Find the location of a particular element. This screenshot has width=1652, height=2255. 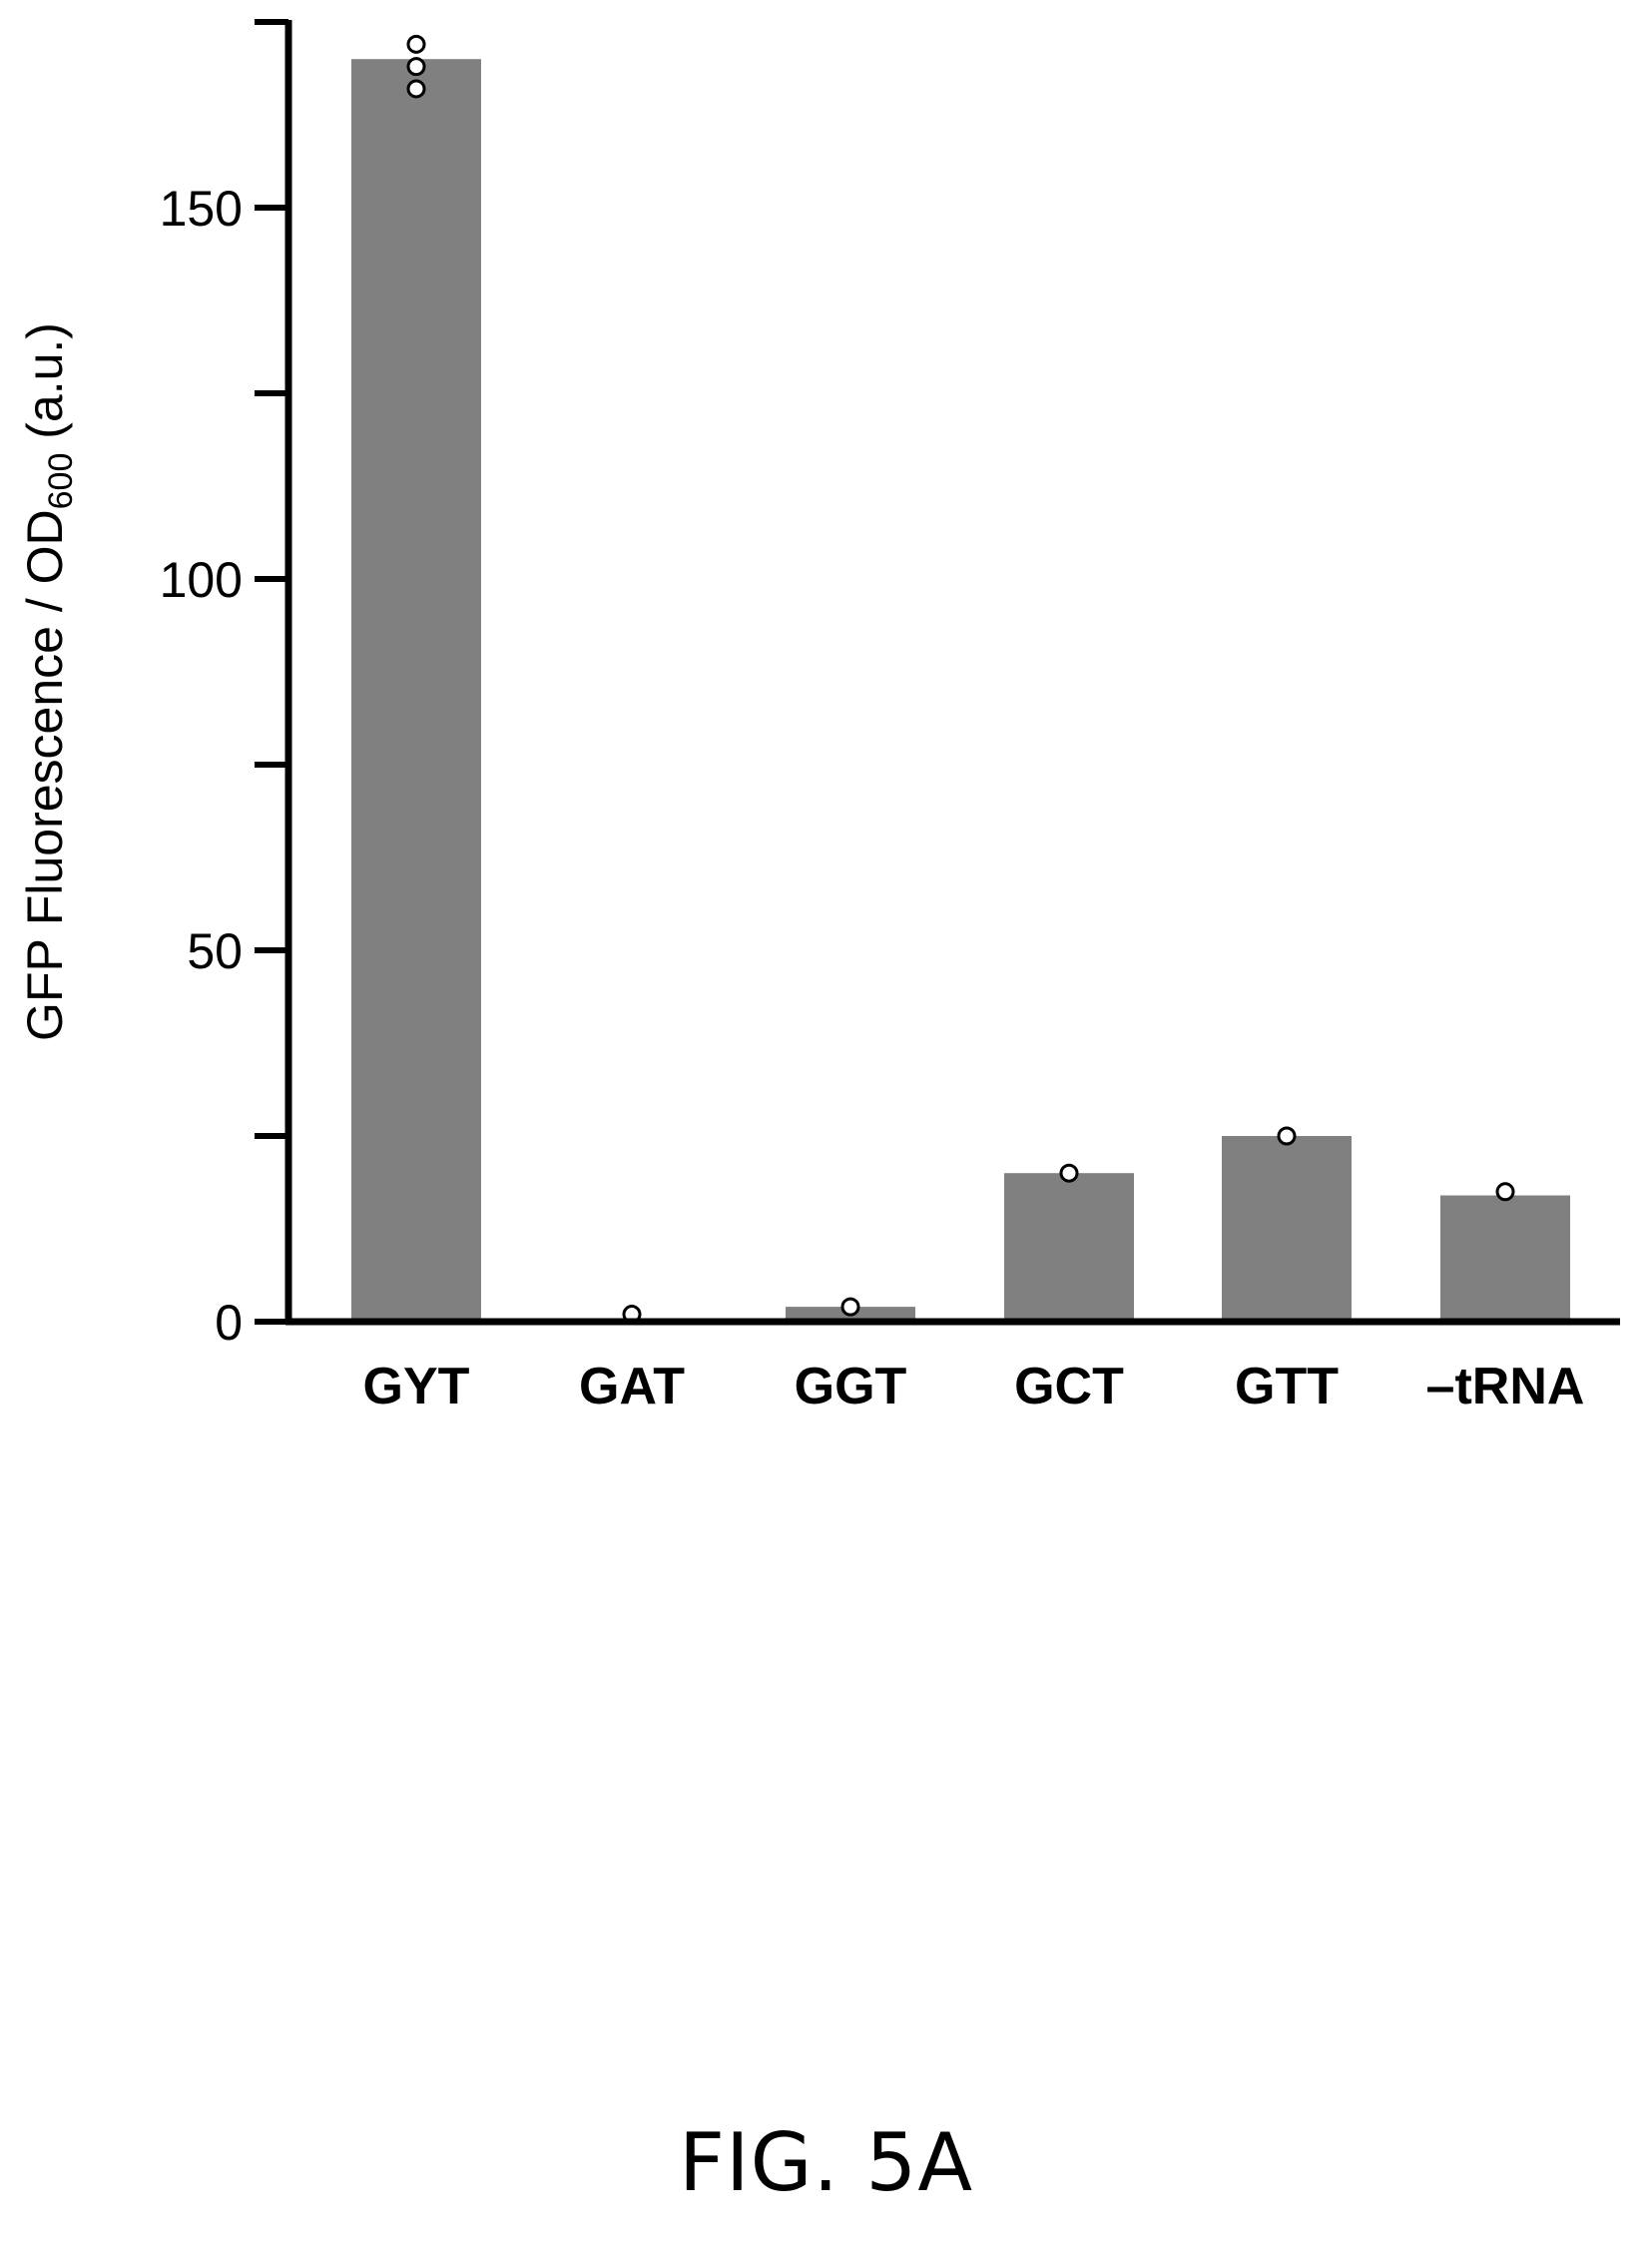

y-axis-label-subscript: 600 is located at coordinates (61, 481).